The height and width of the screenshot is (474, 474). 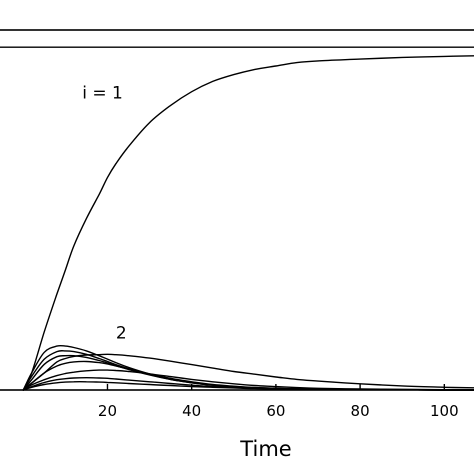 I want to click on x-tick-label-100: 100, so click(x=444, y=411).